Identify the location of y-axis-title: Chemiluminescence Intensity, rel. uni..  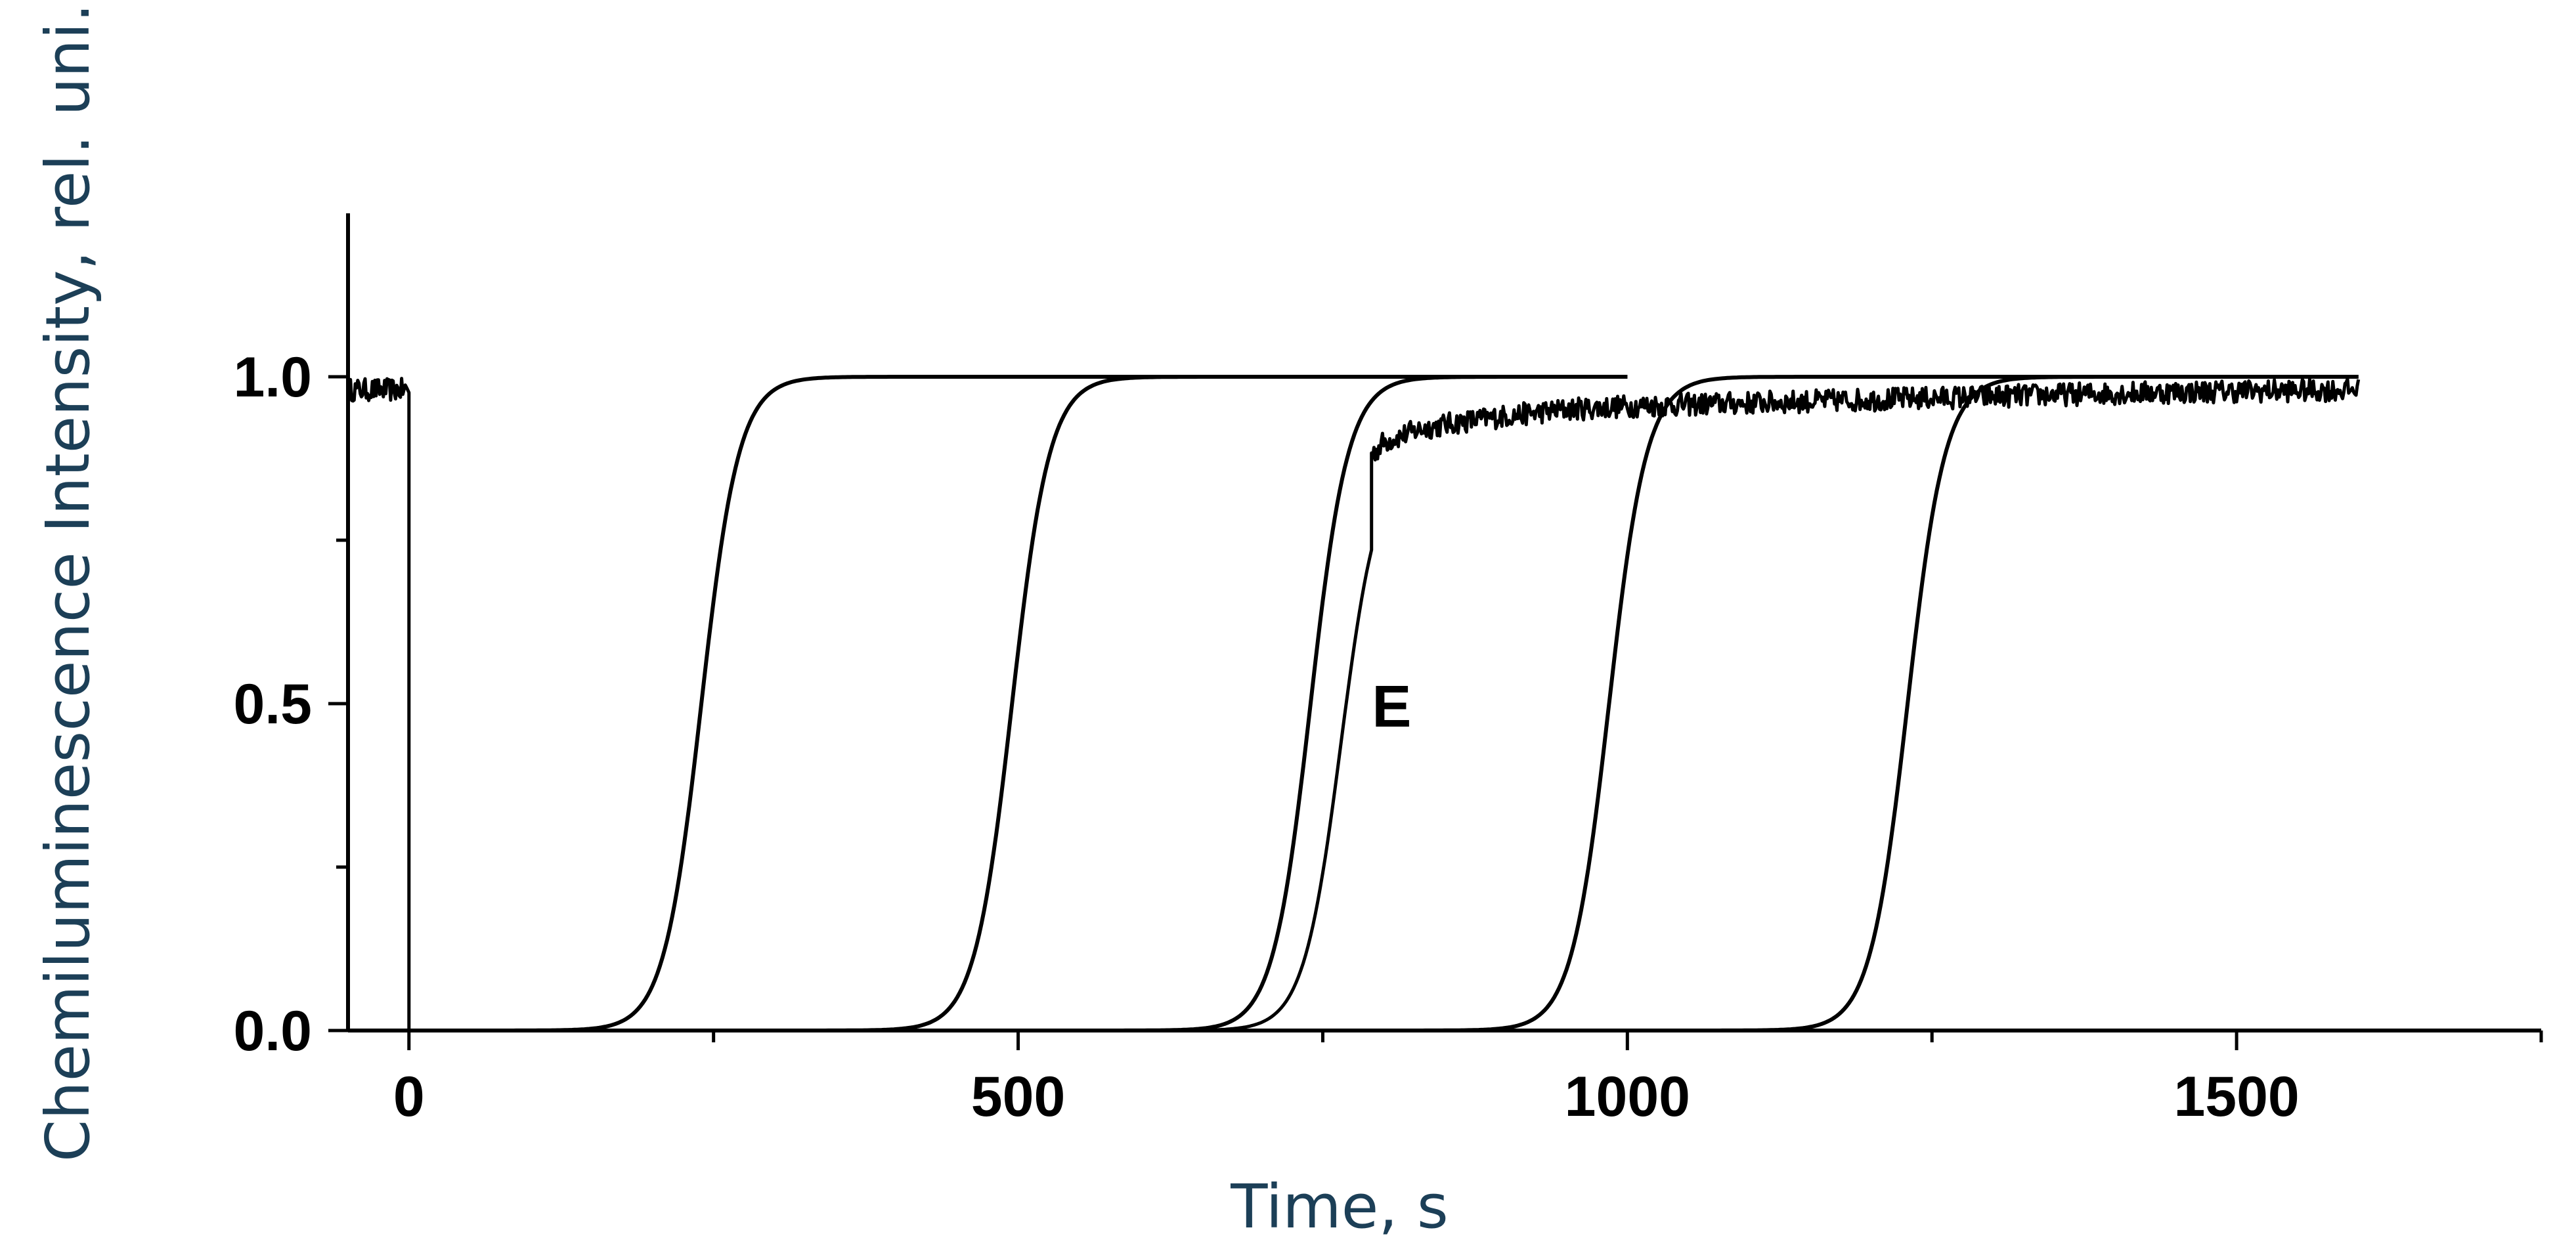
(68, 582).